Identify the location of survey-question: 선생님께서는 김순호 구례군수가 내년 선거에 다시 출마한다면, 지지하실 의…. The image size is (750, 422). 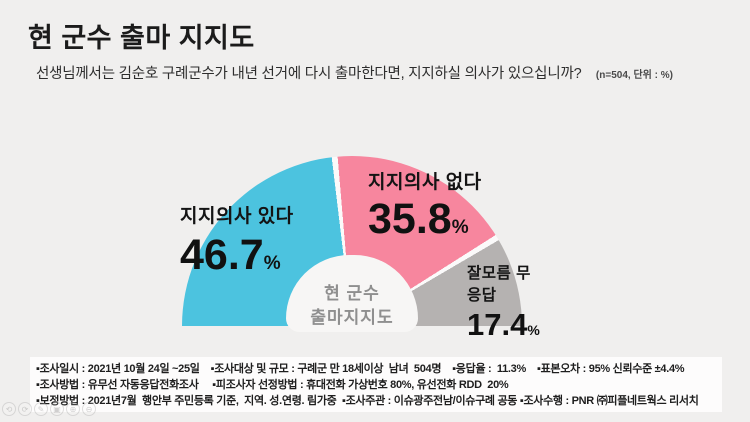
(309, 74).